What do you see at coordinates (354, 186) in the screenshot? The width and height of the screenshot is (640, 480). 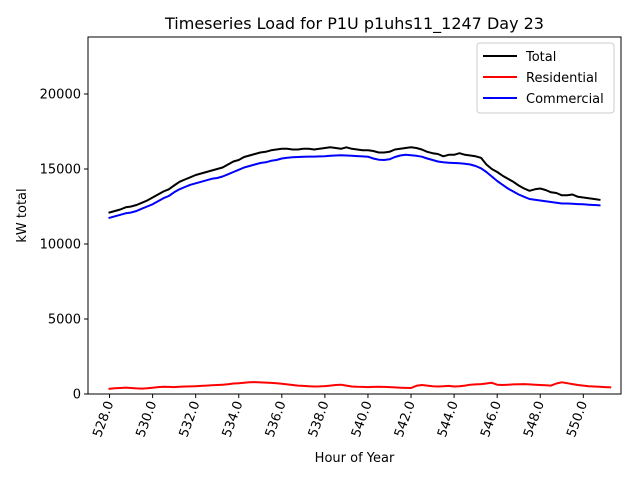 I see `series-line-commercial` at bounding box center [354, 186].